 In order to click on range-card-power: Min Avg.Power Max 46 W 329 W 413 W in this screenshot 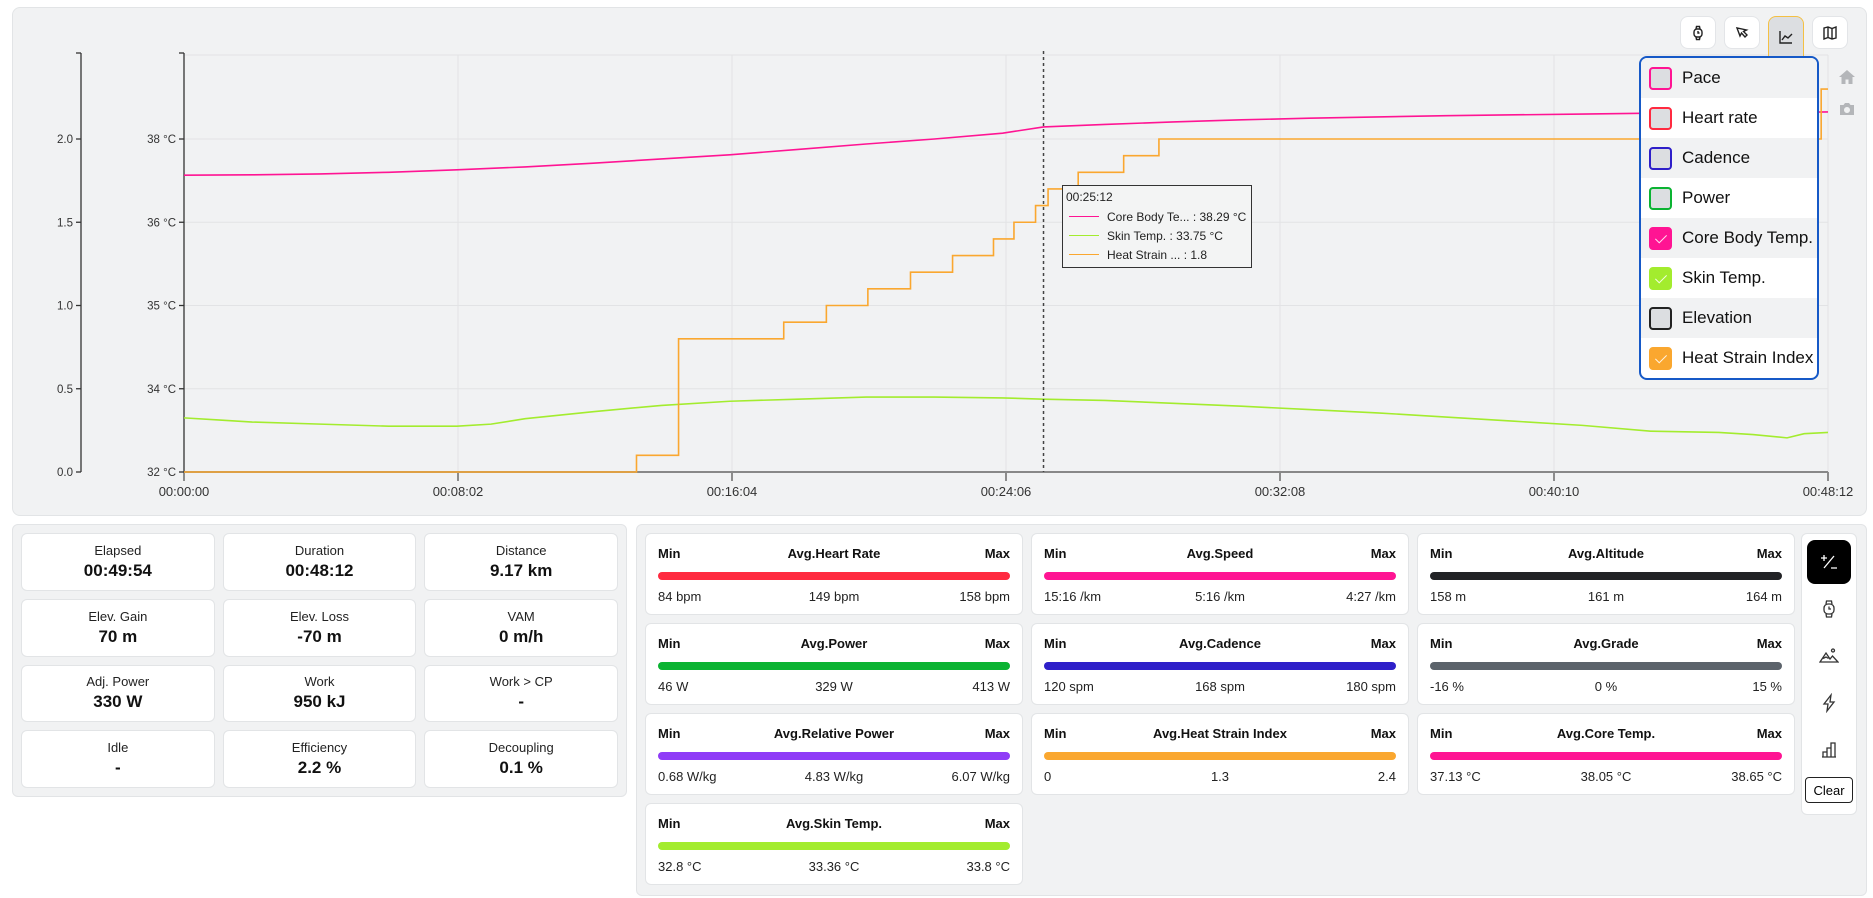, I will do `click(834, 664)`.